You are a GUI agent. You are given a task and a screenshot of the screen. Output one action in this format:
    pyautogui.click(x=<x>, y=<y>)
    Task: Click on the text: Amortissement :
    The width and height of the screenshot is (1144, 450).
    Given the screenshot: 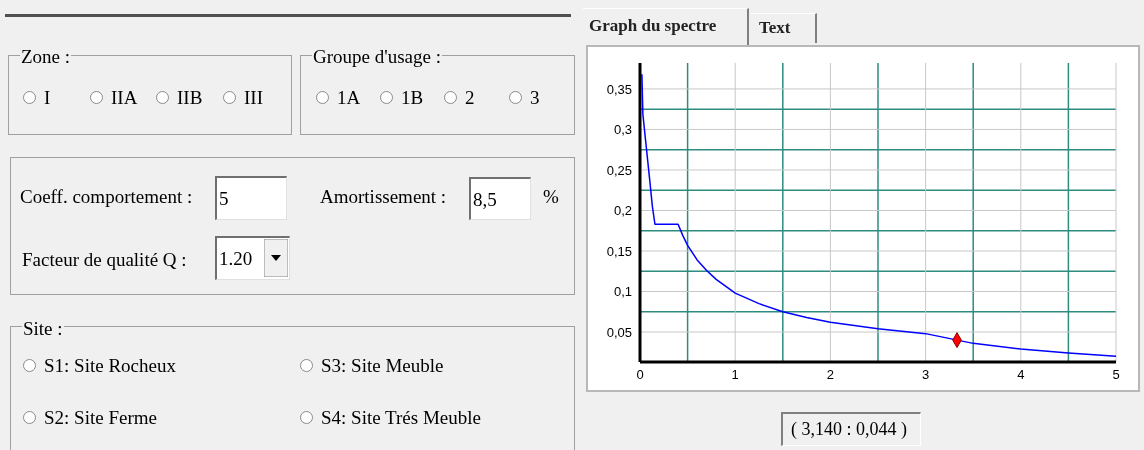 What is the action you would take?
    pyautogui.click(x=383, y=197)
    